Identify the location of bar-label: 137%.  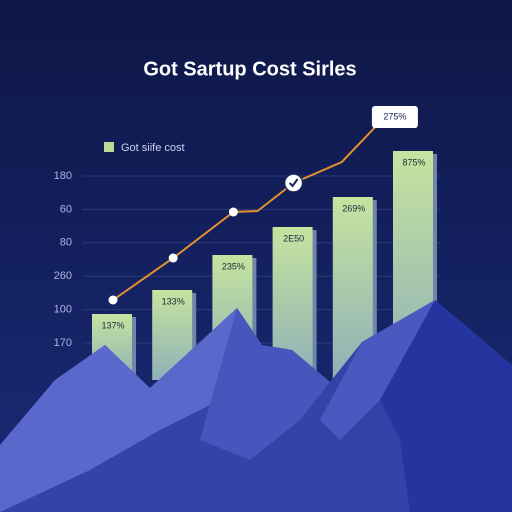
(112, 325).